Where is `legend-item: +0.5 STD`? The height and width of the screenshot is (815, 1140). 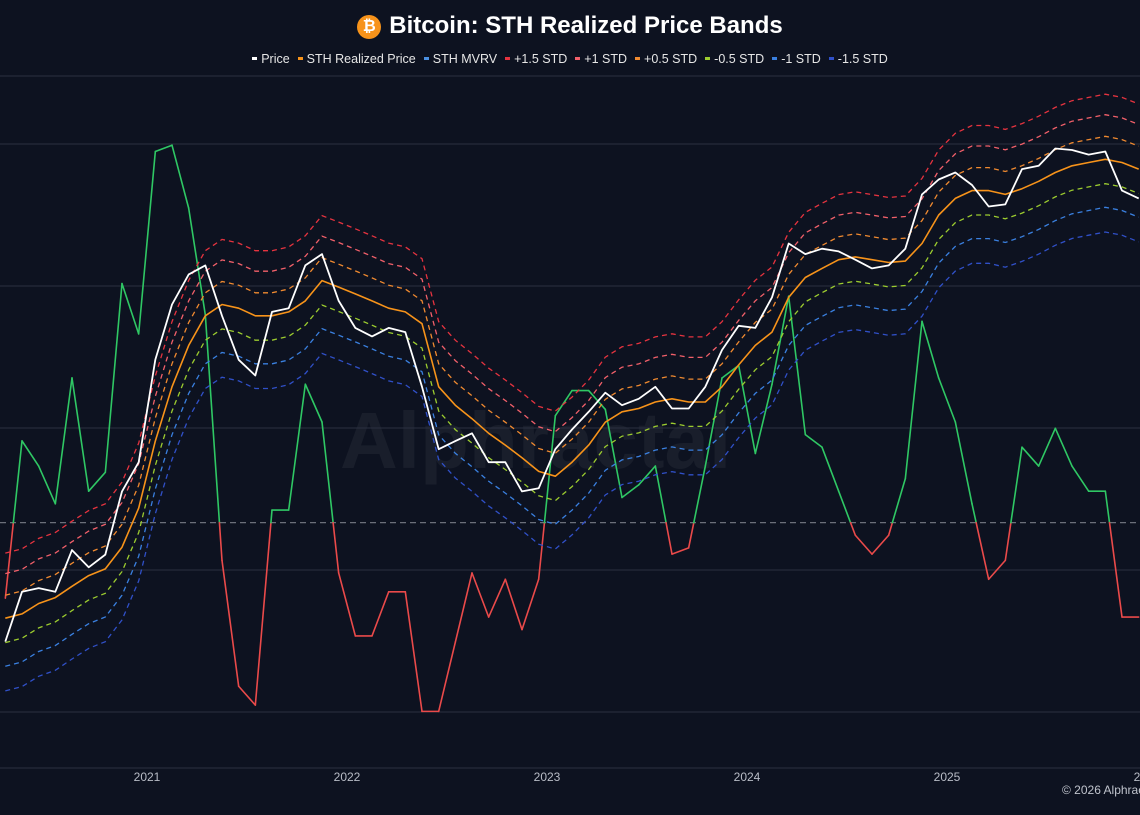 legend-item: +0.5 STD is located at coordinates (666, 59).